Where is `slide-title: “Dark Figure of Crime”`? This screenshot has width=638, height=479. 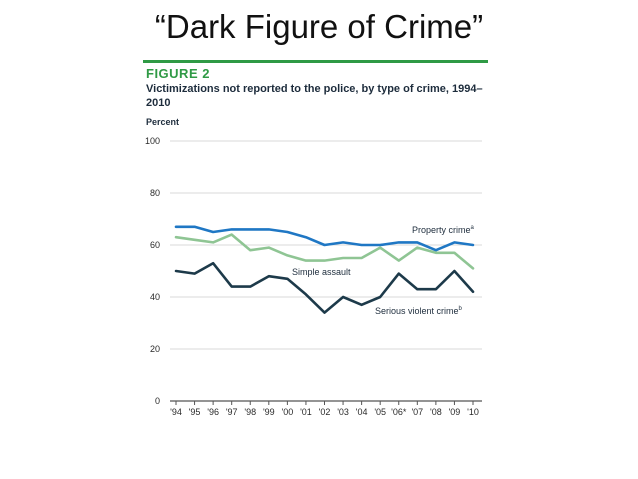 slide-title: “Dark Figure of Crime” is located at coordinates (319, 26).